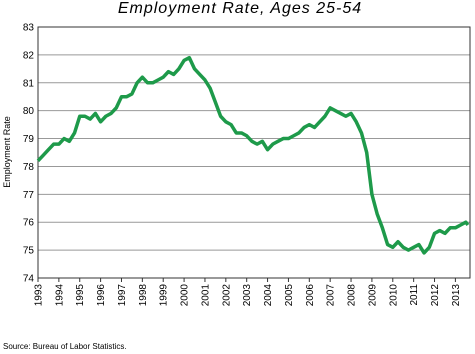 The height and width of the screenshot is (354, 475). Describe the element at coordinates (143, 295) in the screenshot. I see `x-tick-label: 1998` at that location.